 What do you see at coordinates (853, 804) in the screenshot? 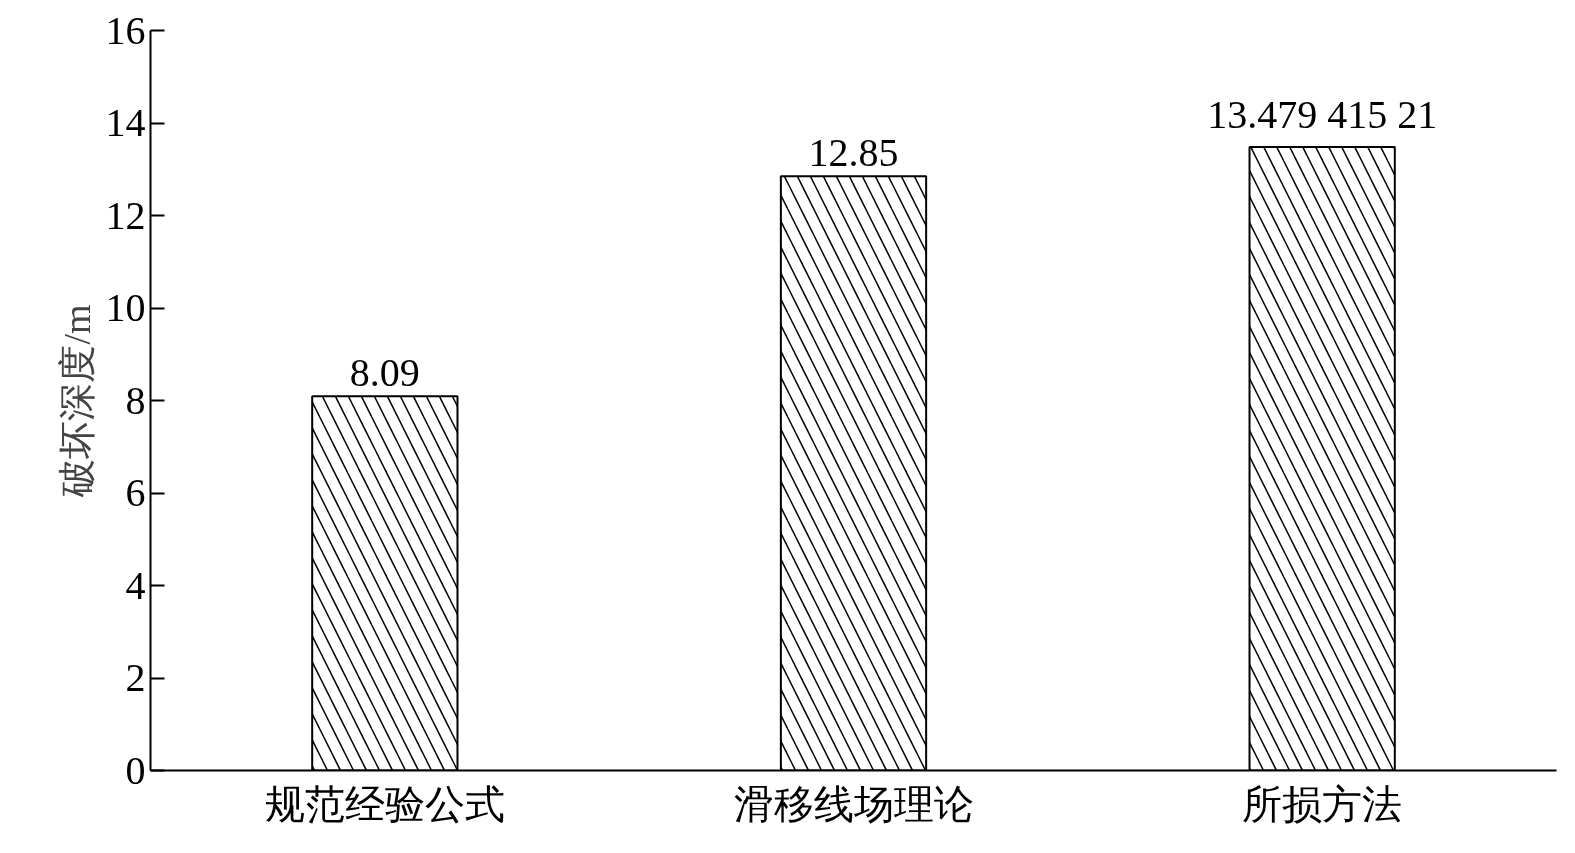
I see `x-tick-label: 滑移线场理论` at bounding box center [853, 804].